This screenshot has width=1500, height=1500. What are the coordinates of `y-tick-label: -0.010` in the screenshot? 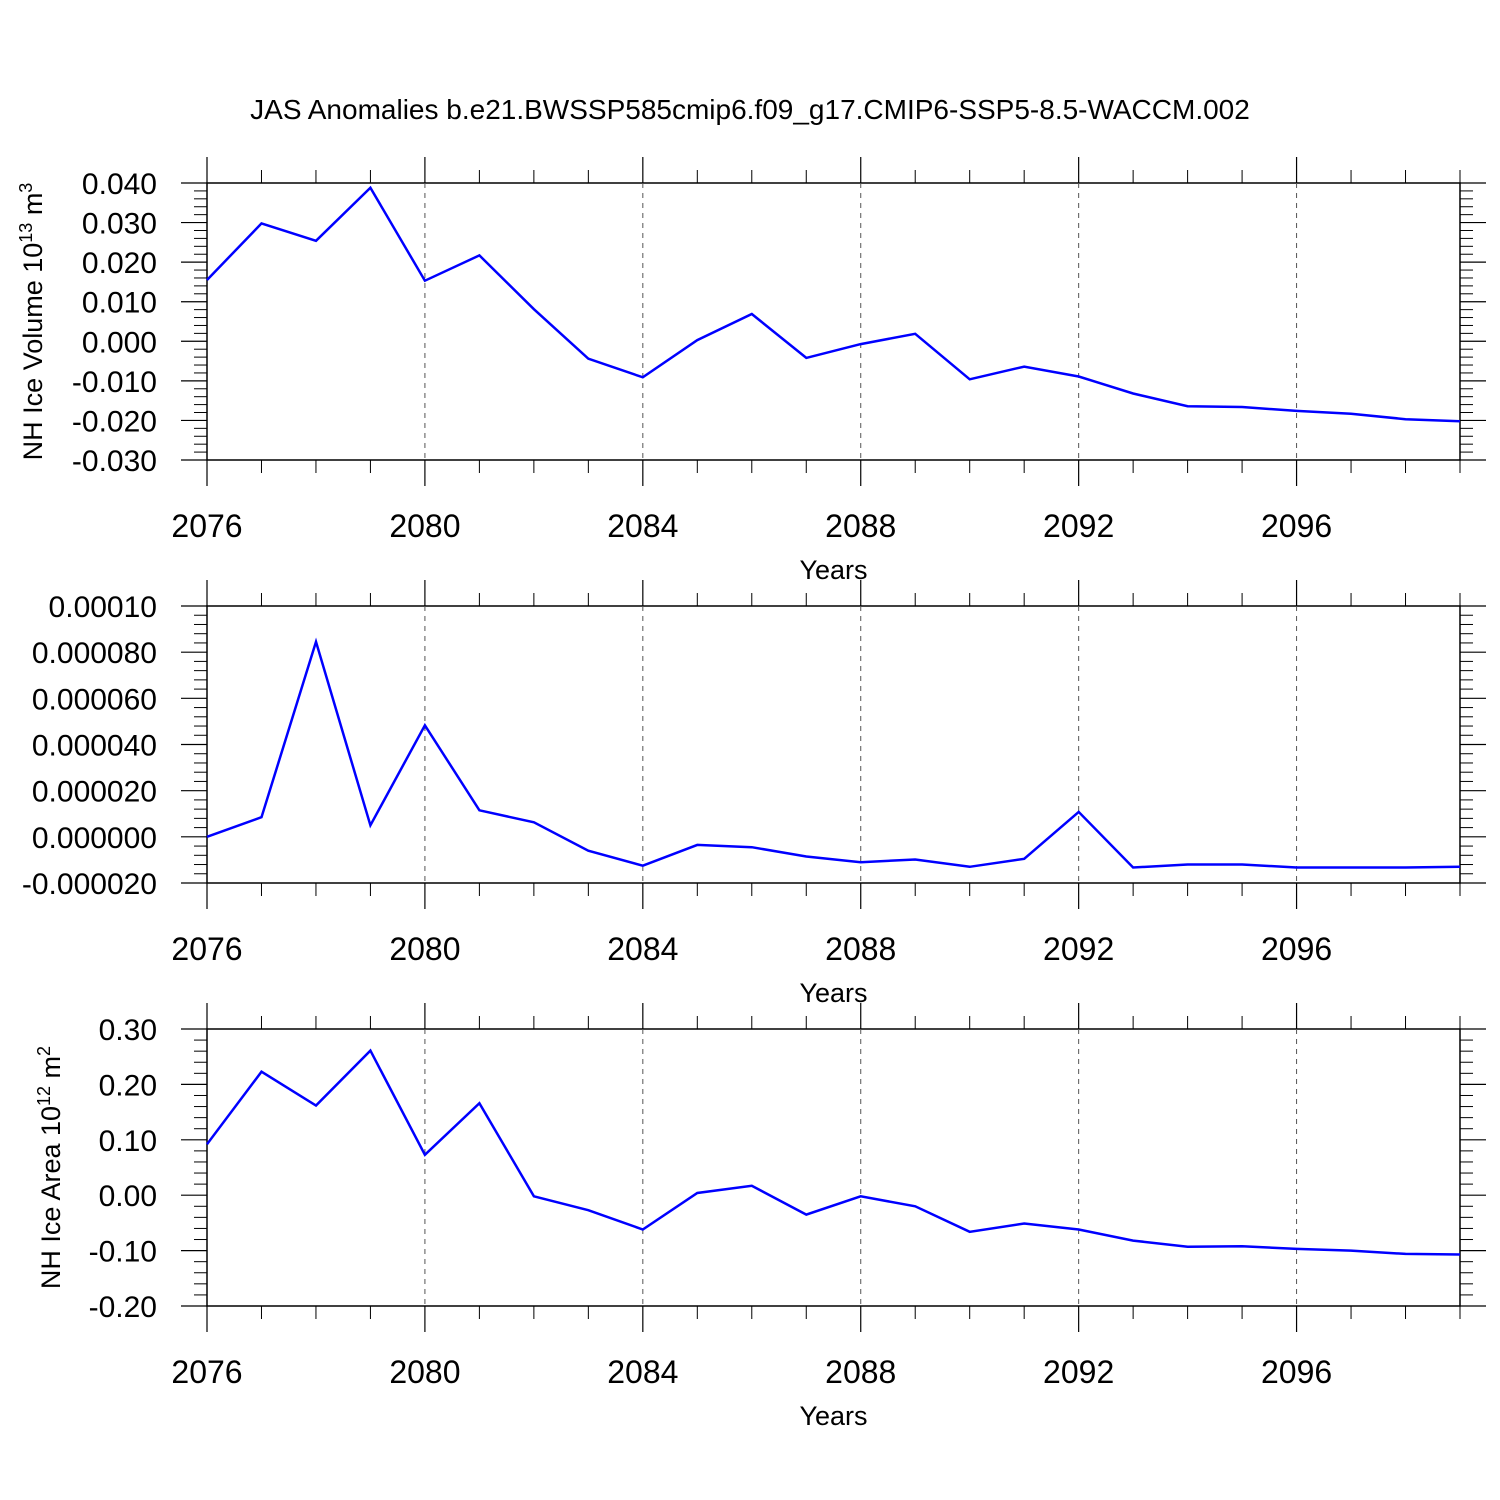 It's located at (114, 382).